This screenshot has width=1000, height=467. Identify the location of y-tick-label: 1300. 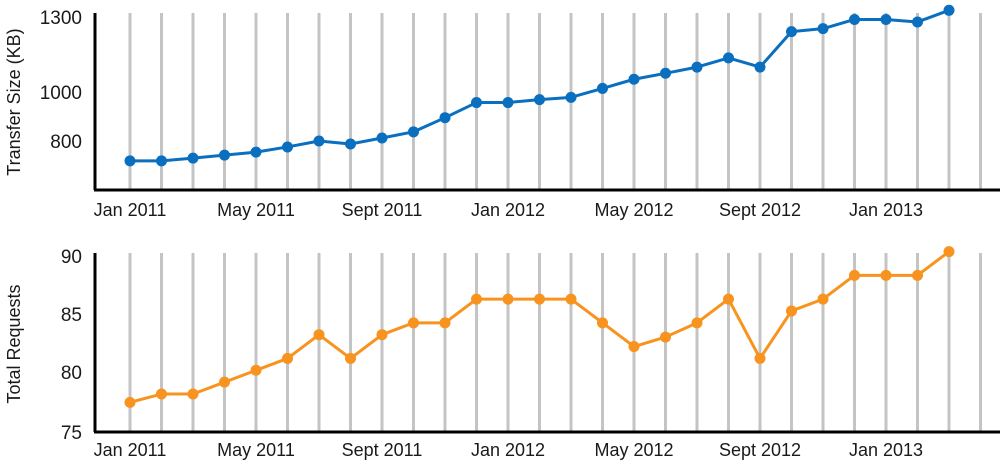
(61, 18).